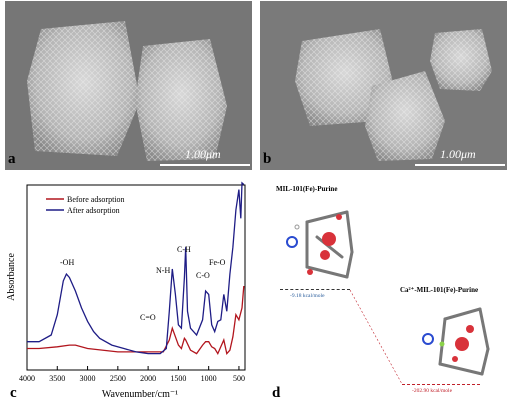 Image resolution: width=513 pixels, height=411 pixels. I want to click on x-tick-label-4000: 4000, so click(27, 378).